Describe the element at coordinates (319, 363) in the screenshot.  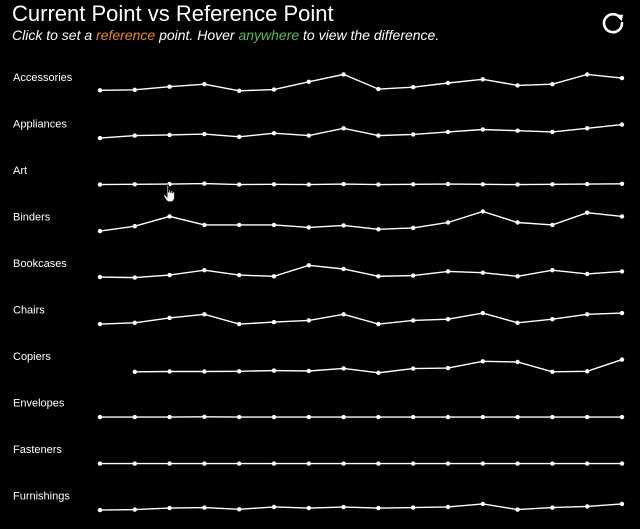
I see `series-row-copiers: Copiers` at that location.